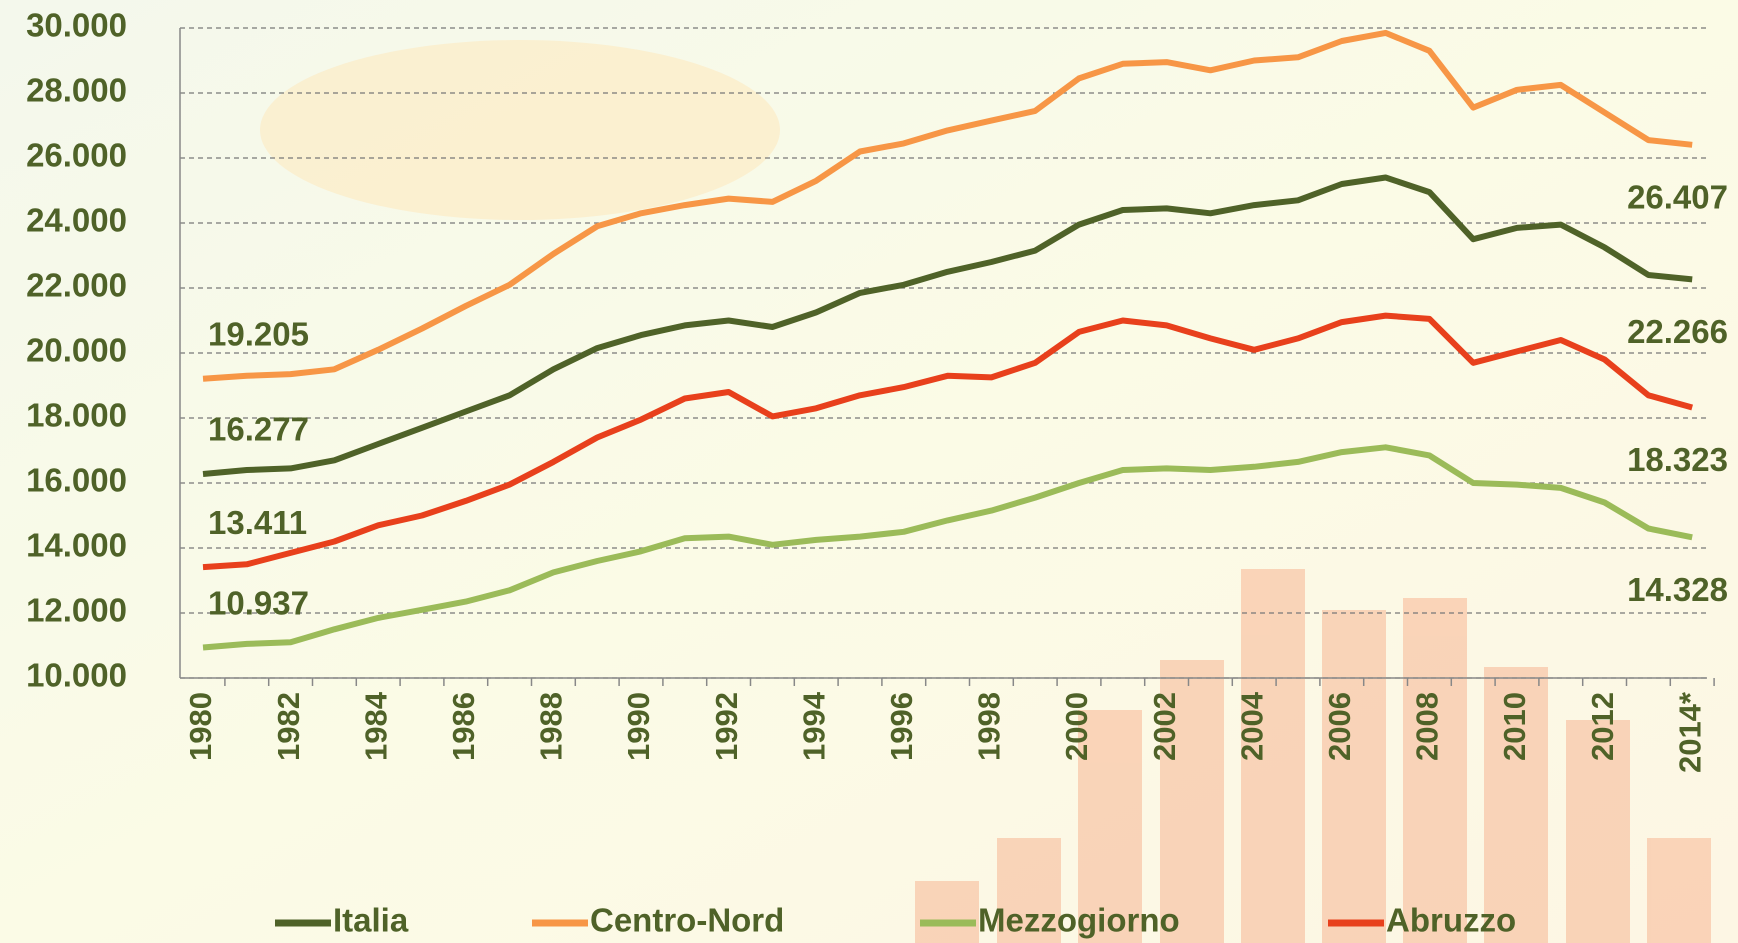 The width and height of the screenshot is (1738, 943). I want to click on y-tick-label: 16.000, so click(76, 480).